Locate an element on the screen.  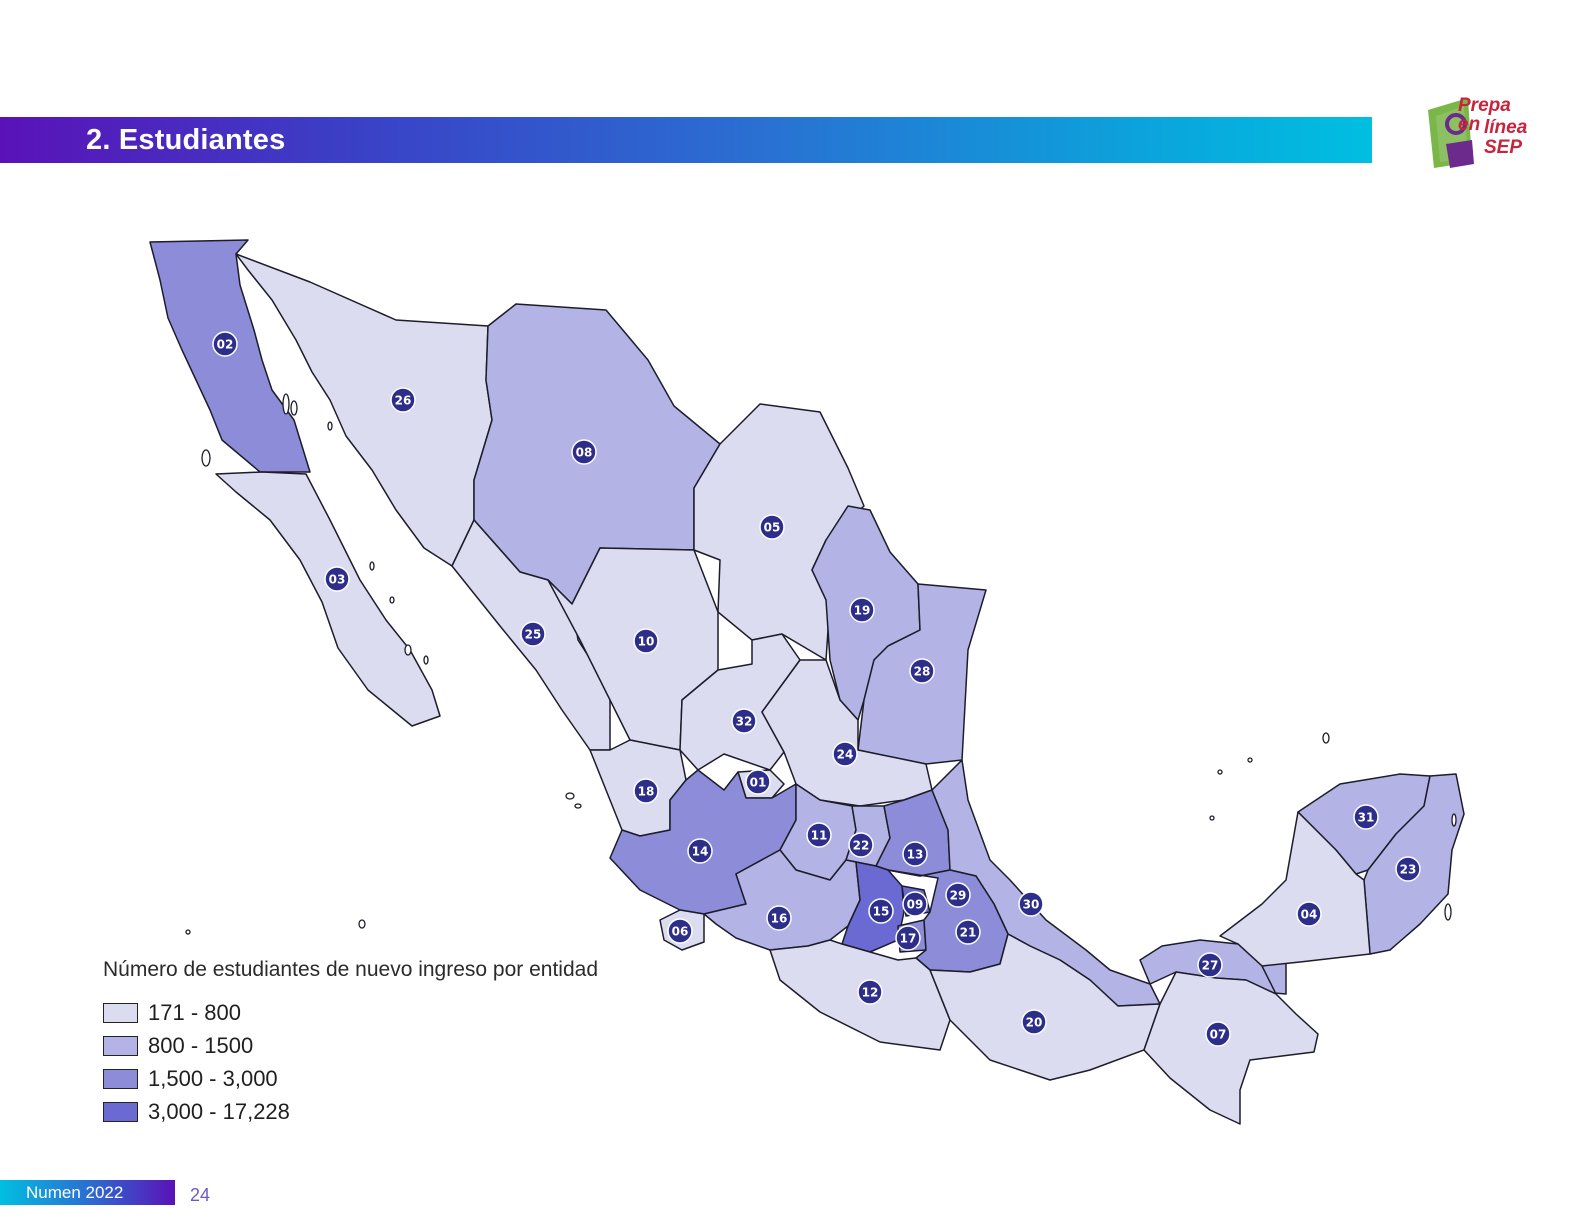
state-marker-31: 31 is located at coordinates (1366, 817).